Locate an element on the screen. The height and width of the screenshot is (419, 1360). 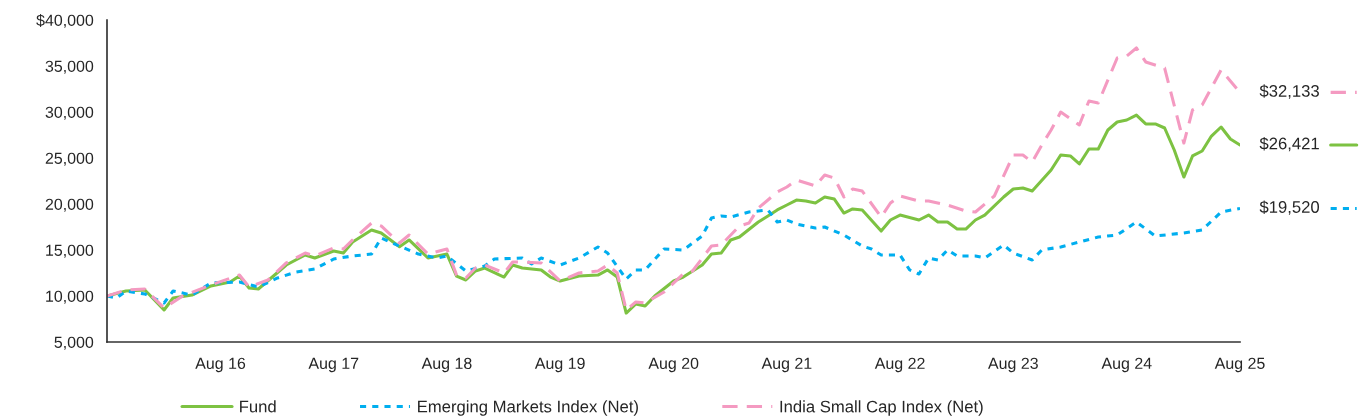
x-tick-label: Aug 22 is located at coordinates (899, 365).